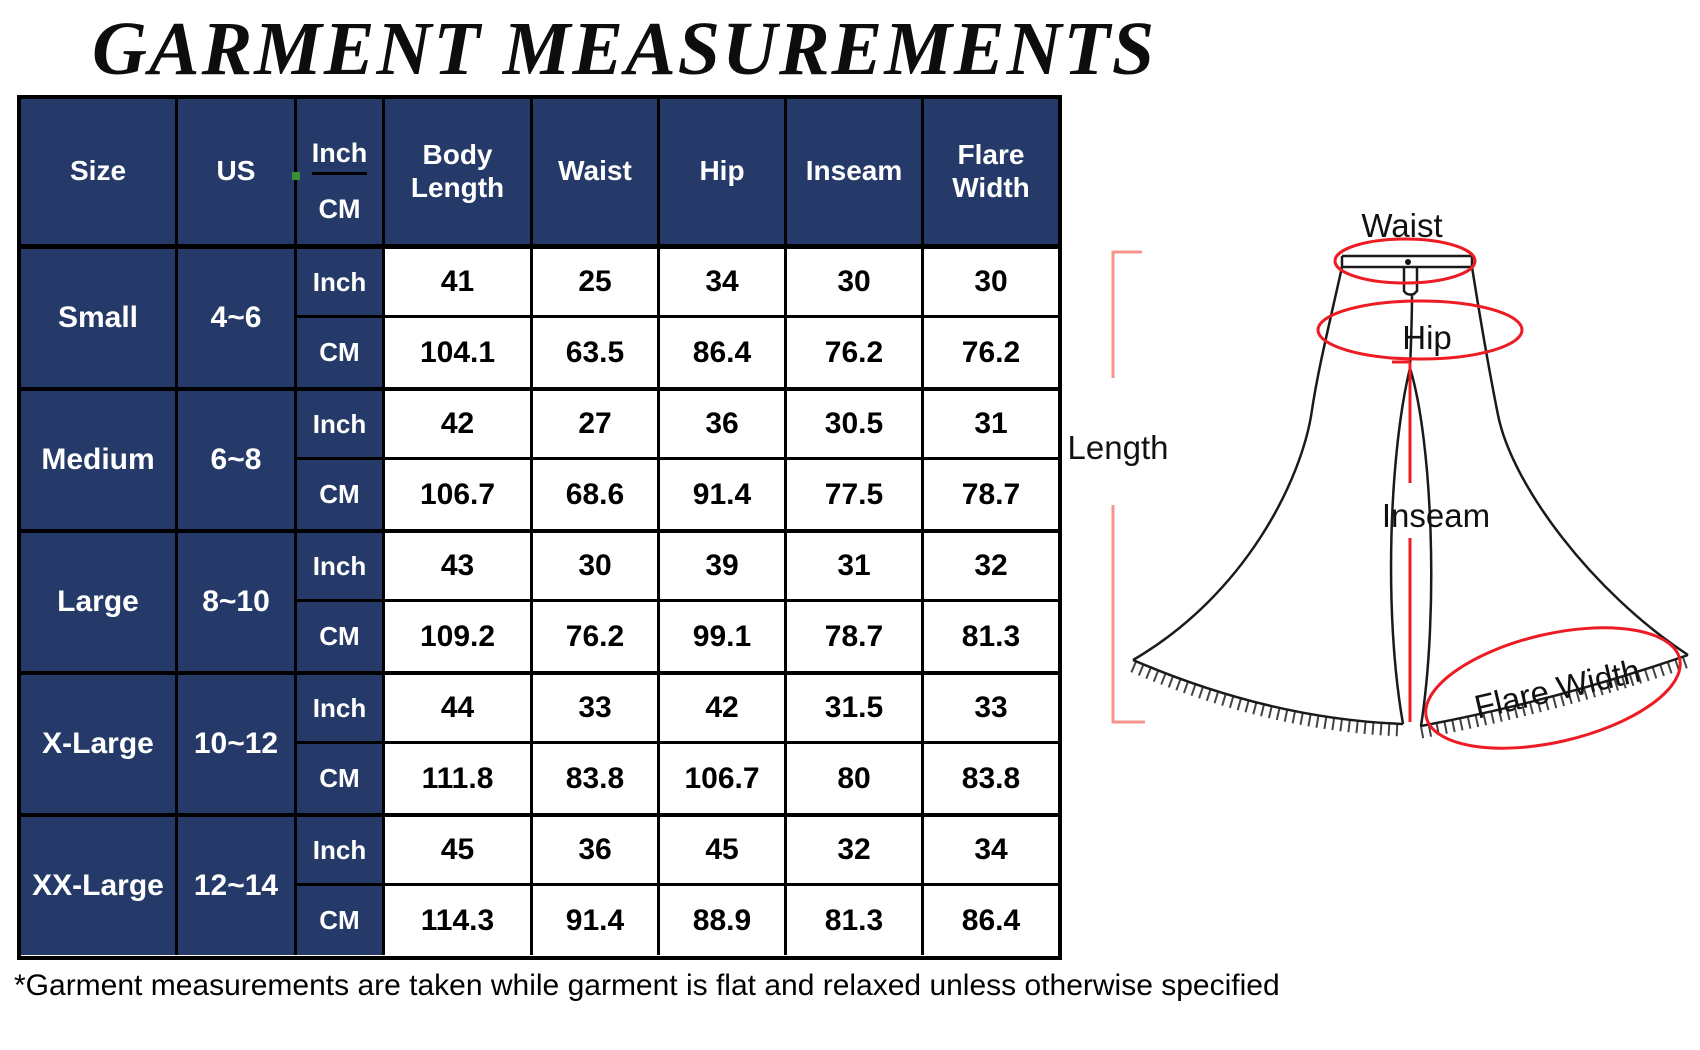 The image size is (1700, 1050). Describe the element at coordinates (596, 283) in the screenshot. I see `value-cell: 25` at that location.